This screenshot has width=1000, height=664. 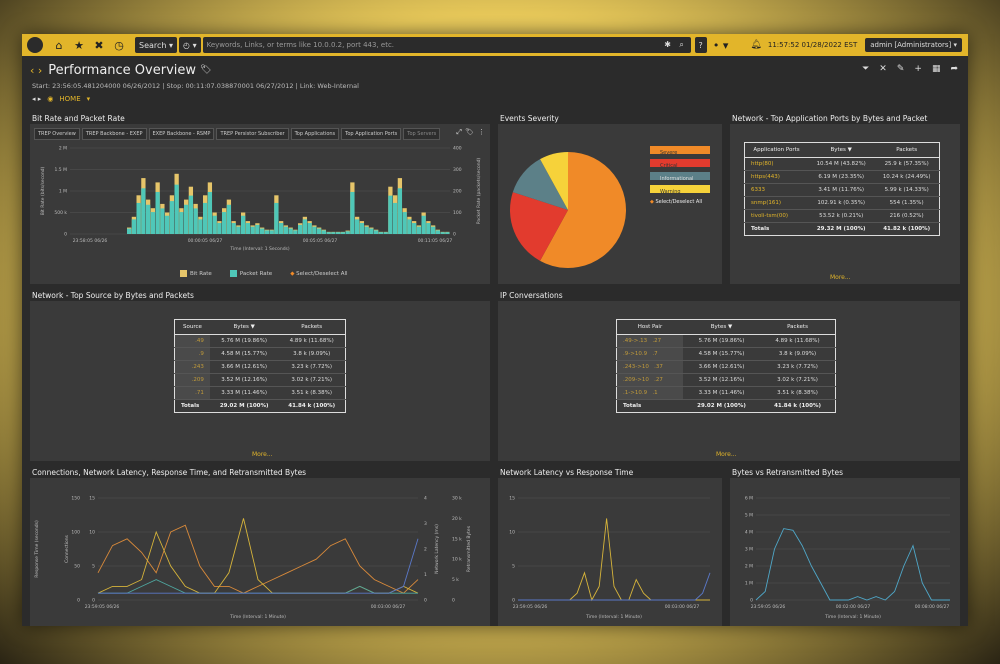 What do you see at coordinates (88, 99) in the screenshot?
I see `crumb-dropdown-icon: ▾` at bounding box center [88, 99].